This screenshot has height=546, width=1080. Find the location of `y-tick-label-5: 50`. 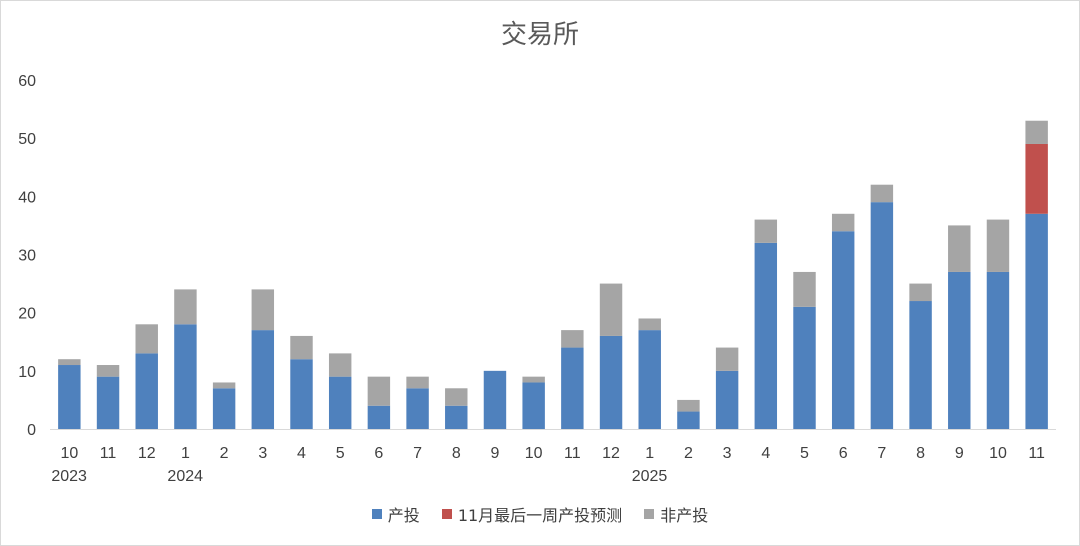

y-tick-label-5: 50 is located at coordinates (27, 139).